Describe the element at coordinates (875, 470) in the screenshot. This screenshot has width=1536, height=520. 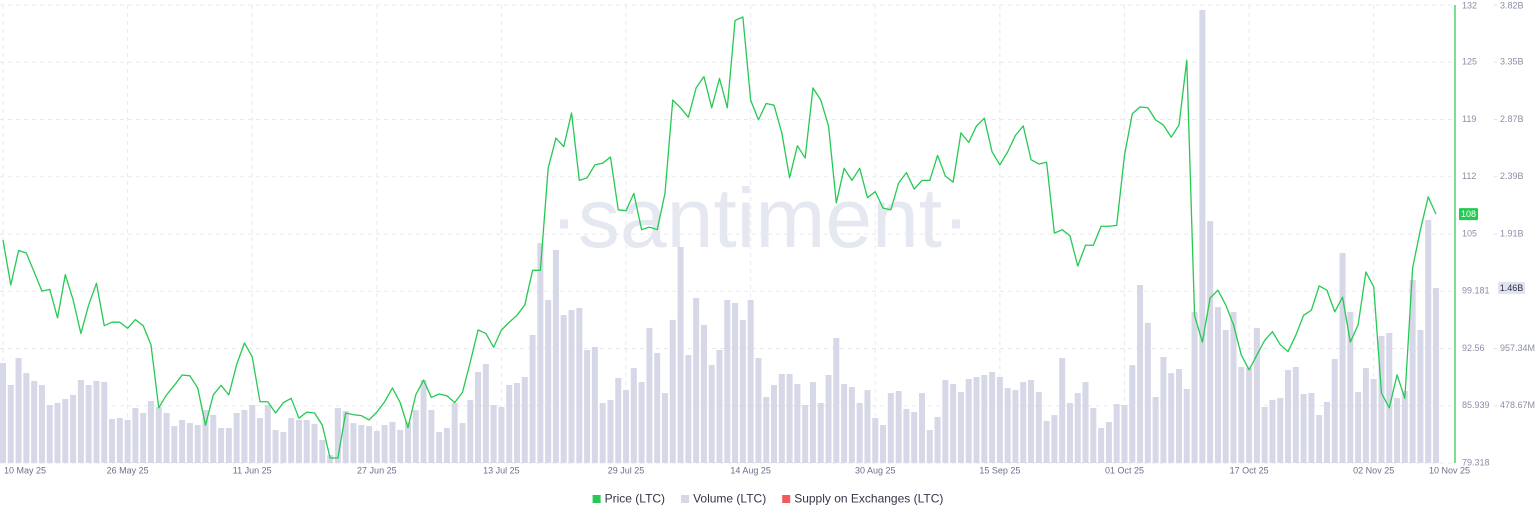
I see `x-tick-label: 30 Aug 25` at that location.